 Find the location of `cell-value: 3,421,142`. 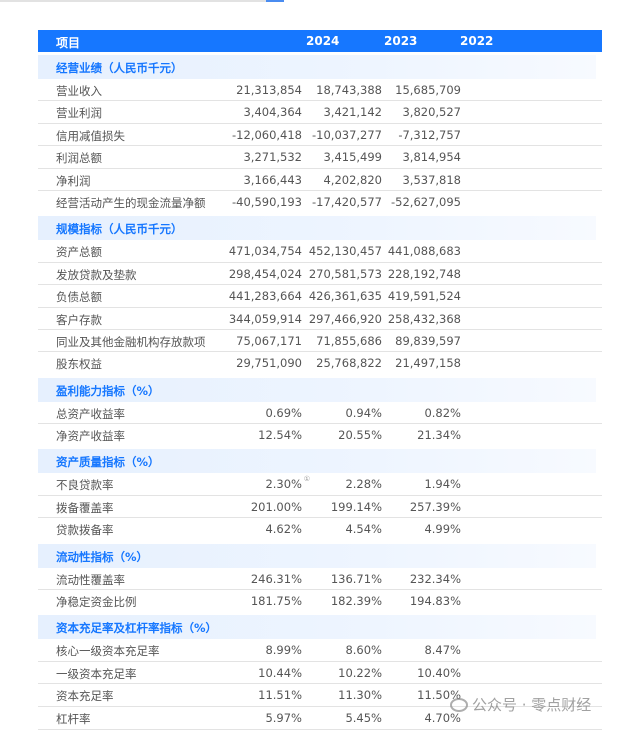

cell-value: 3,421,142 is located at coordinates (352, 112).